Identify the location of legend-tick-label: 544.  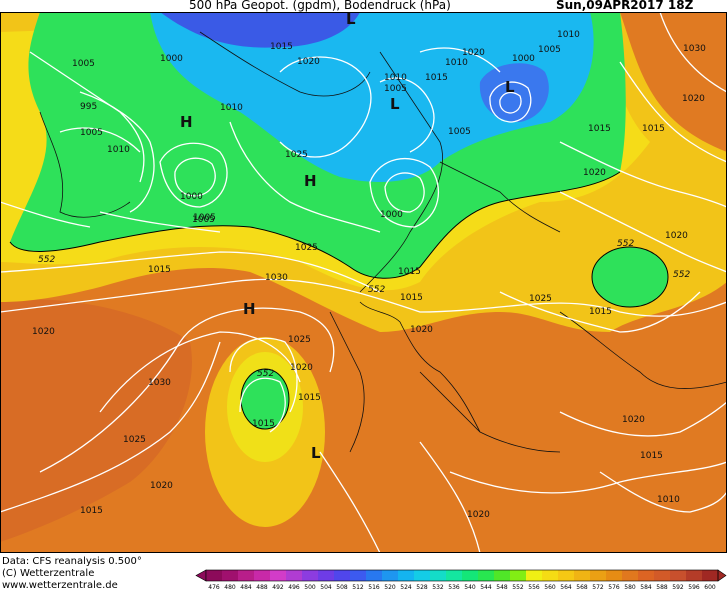
(486, 587).